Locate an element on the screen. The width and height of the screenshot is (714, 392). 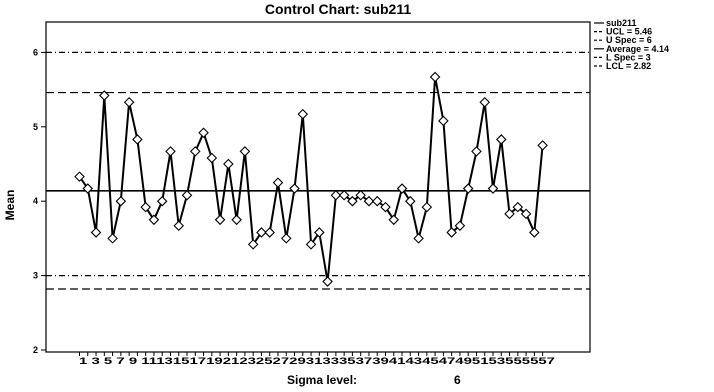
y-axis-label: Mean is located at coordinates (10, 205).